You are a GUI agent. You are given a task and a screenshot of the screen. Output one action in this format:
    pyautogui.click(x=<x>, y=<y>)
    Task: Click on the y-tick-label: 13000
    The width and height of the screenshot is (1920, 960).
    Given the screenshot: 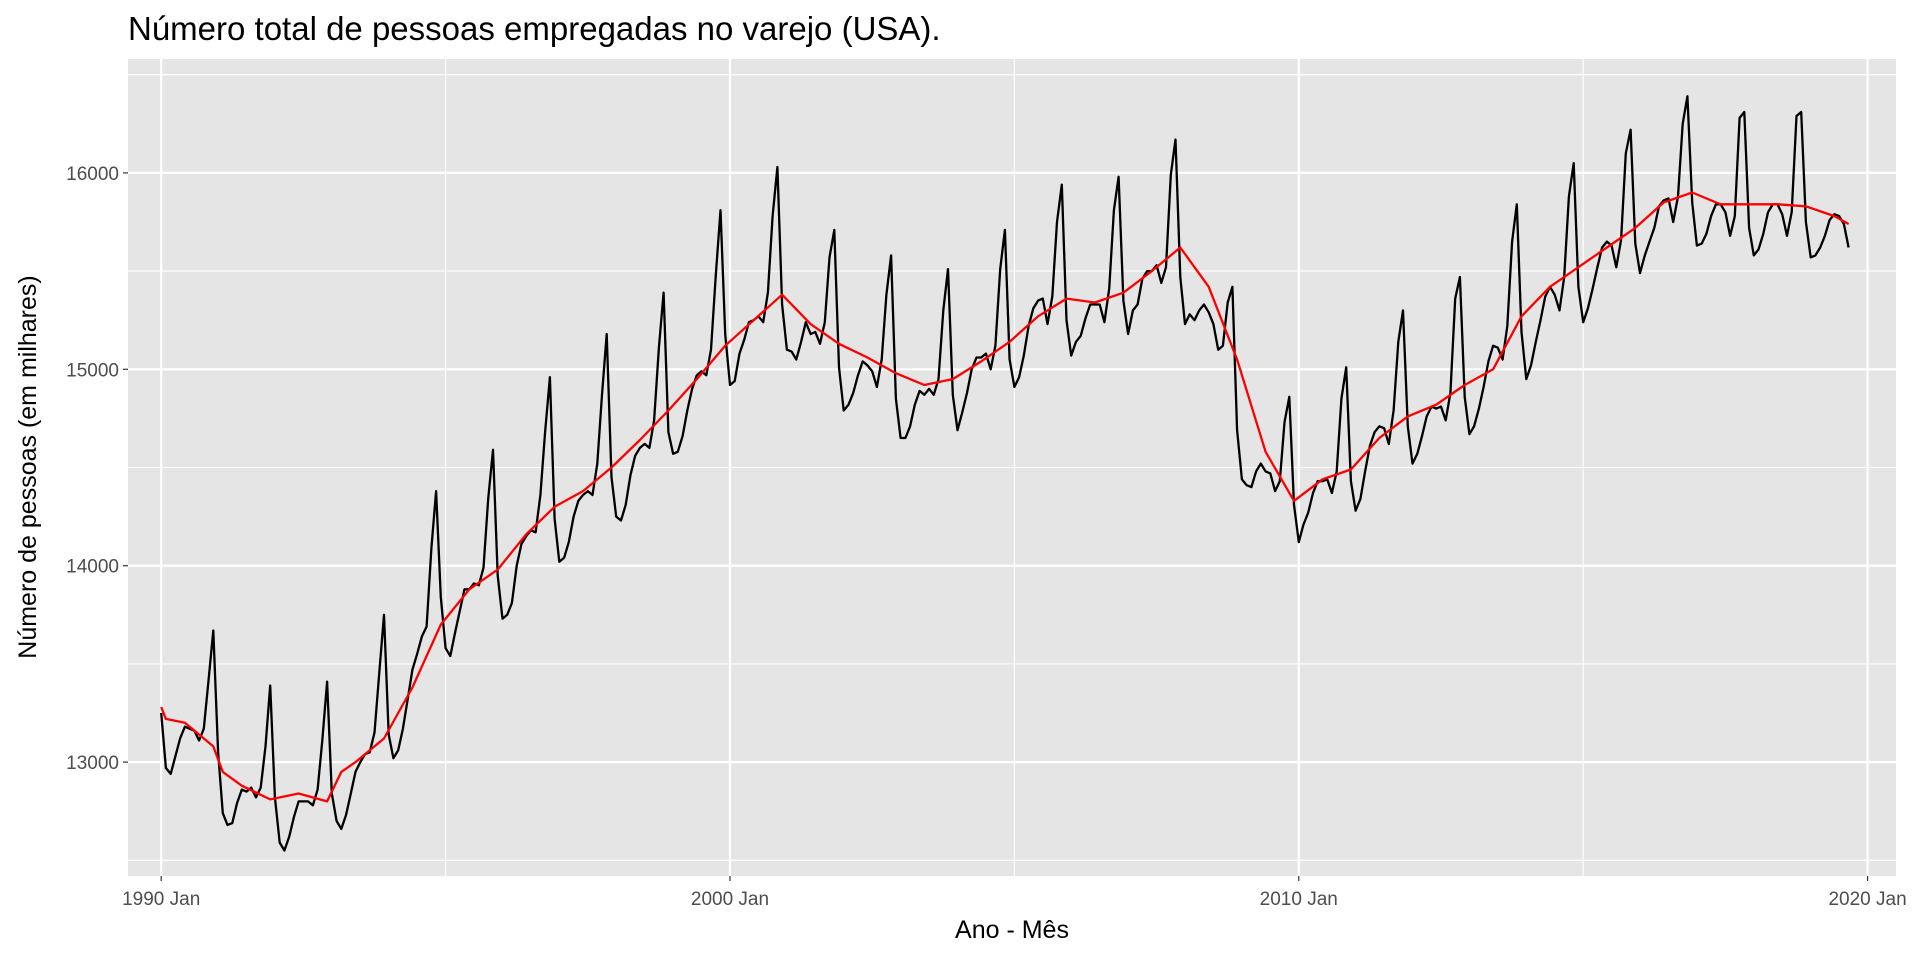 What is the action you would take?
    pyautogui.click(x=92, y=763)
    